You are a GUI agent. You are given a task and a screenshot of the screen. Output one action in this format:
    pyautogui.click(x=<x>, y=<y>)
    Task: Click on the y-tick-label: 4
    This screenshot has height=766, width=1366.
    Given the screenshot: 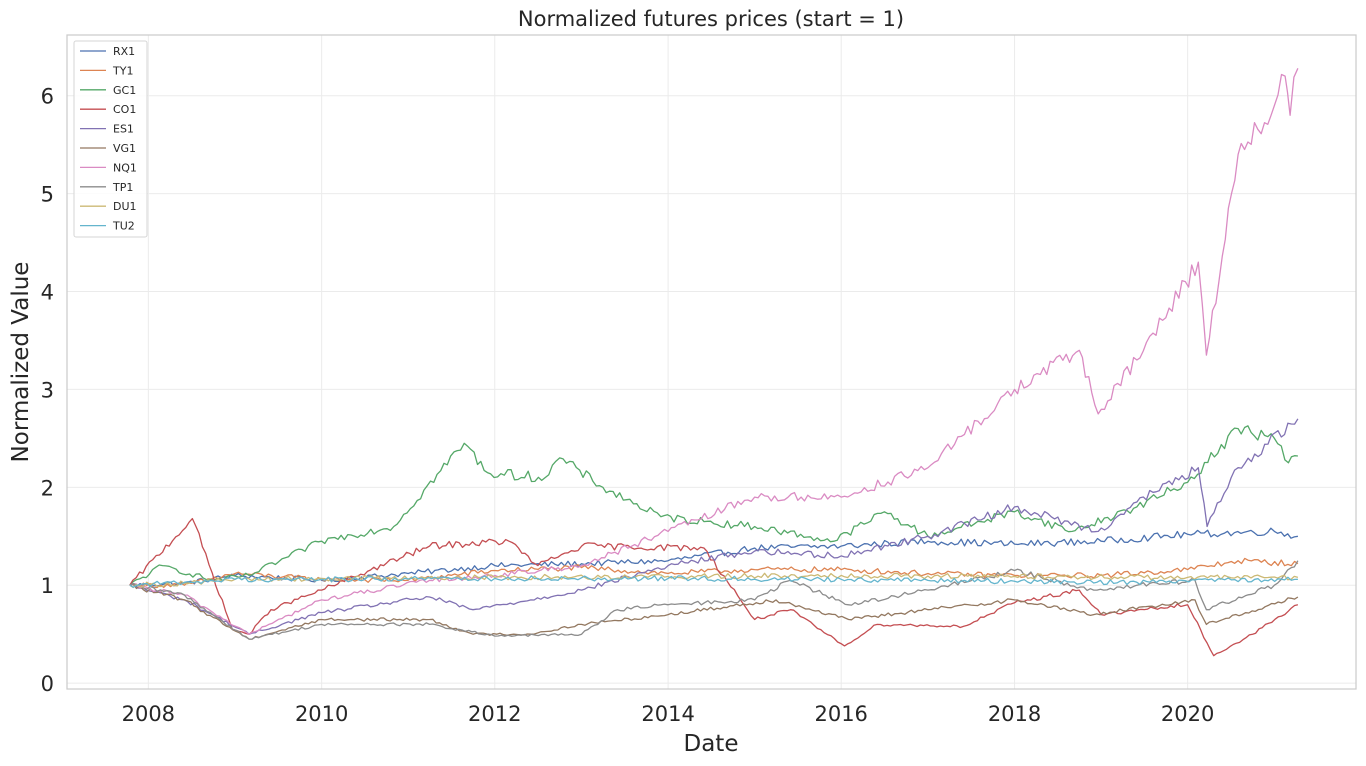 What is the action you would take?
    pyautogui.click(x=47, y=293)
    